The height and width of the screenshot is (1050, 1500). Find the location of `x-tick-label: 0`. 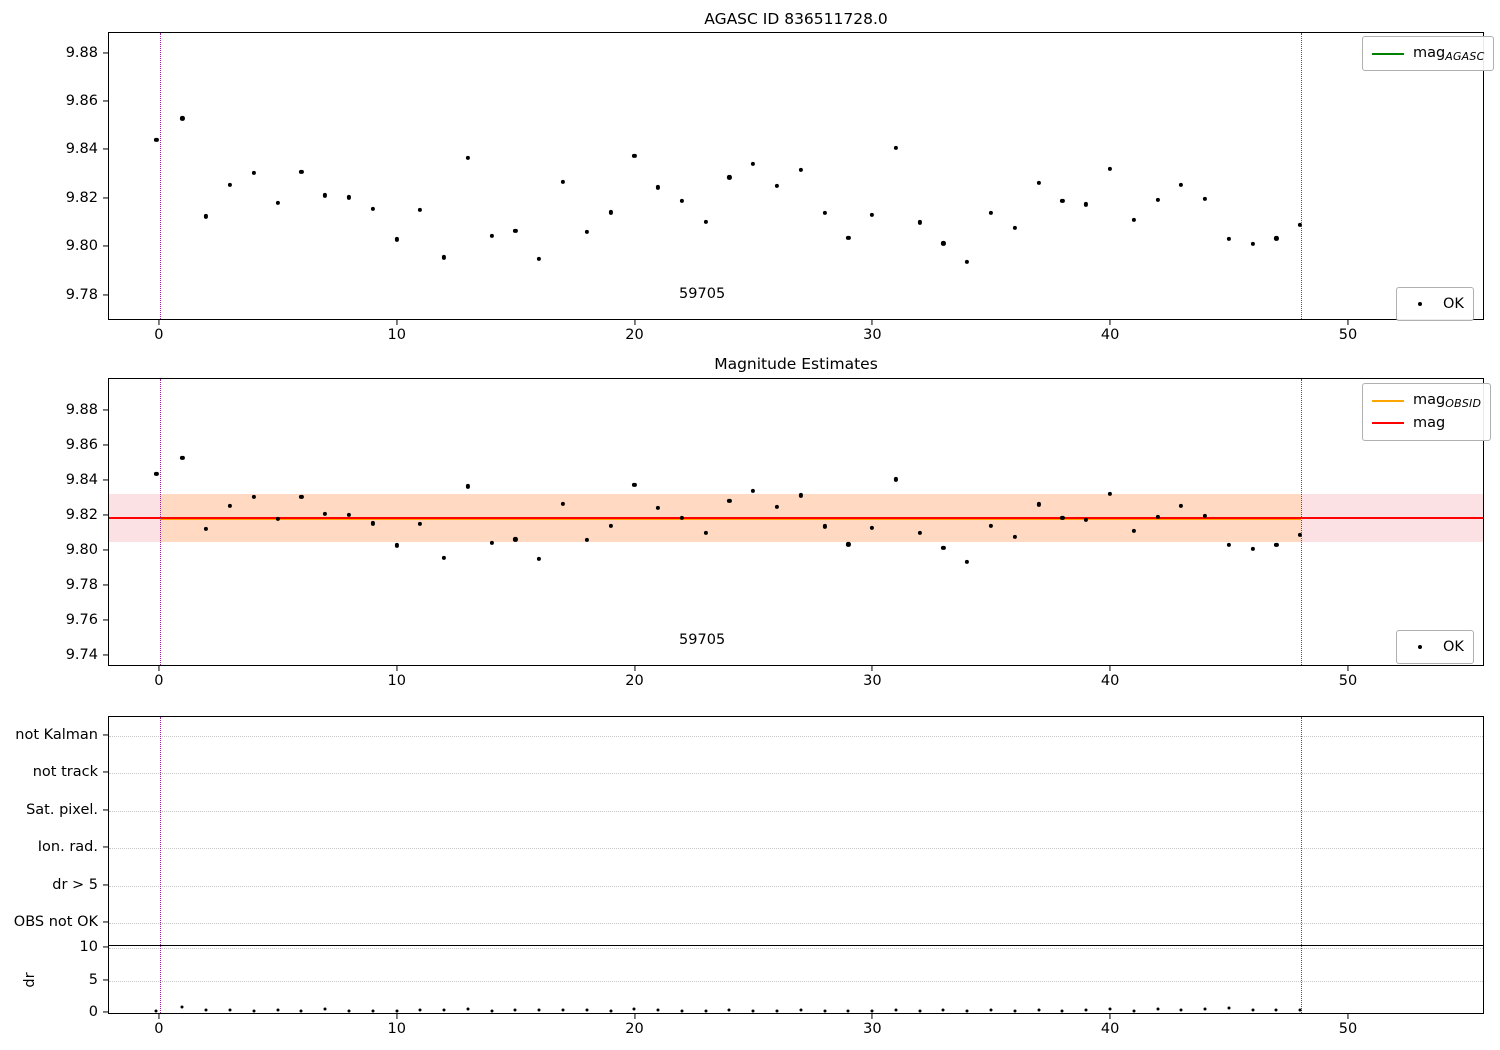

x-tick-label: 0 is located at coordinates (159, 681).